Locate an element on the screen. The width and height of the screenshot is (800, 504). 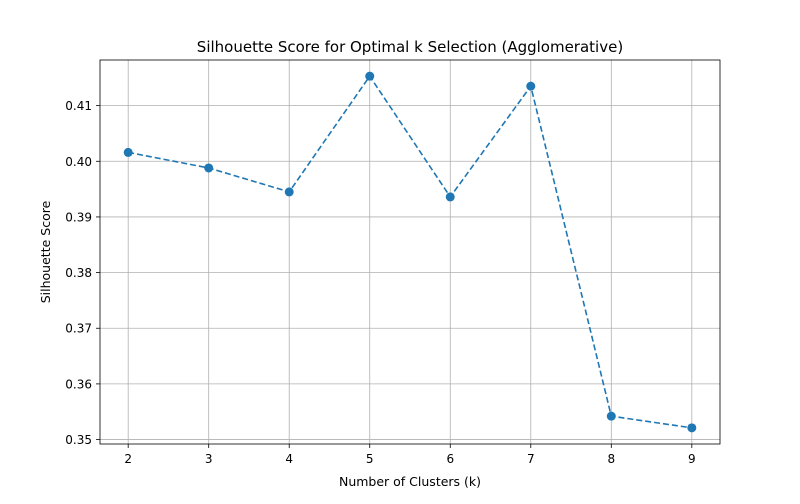
x-tick-label: 4 is located at coordinates (289, 459).